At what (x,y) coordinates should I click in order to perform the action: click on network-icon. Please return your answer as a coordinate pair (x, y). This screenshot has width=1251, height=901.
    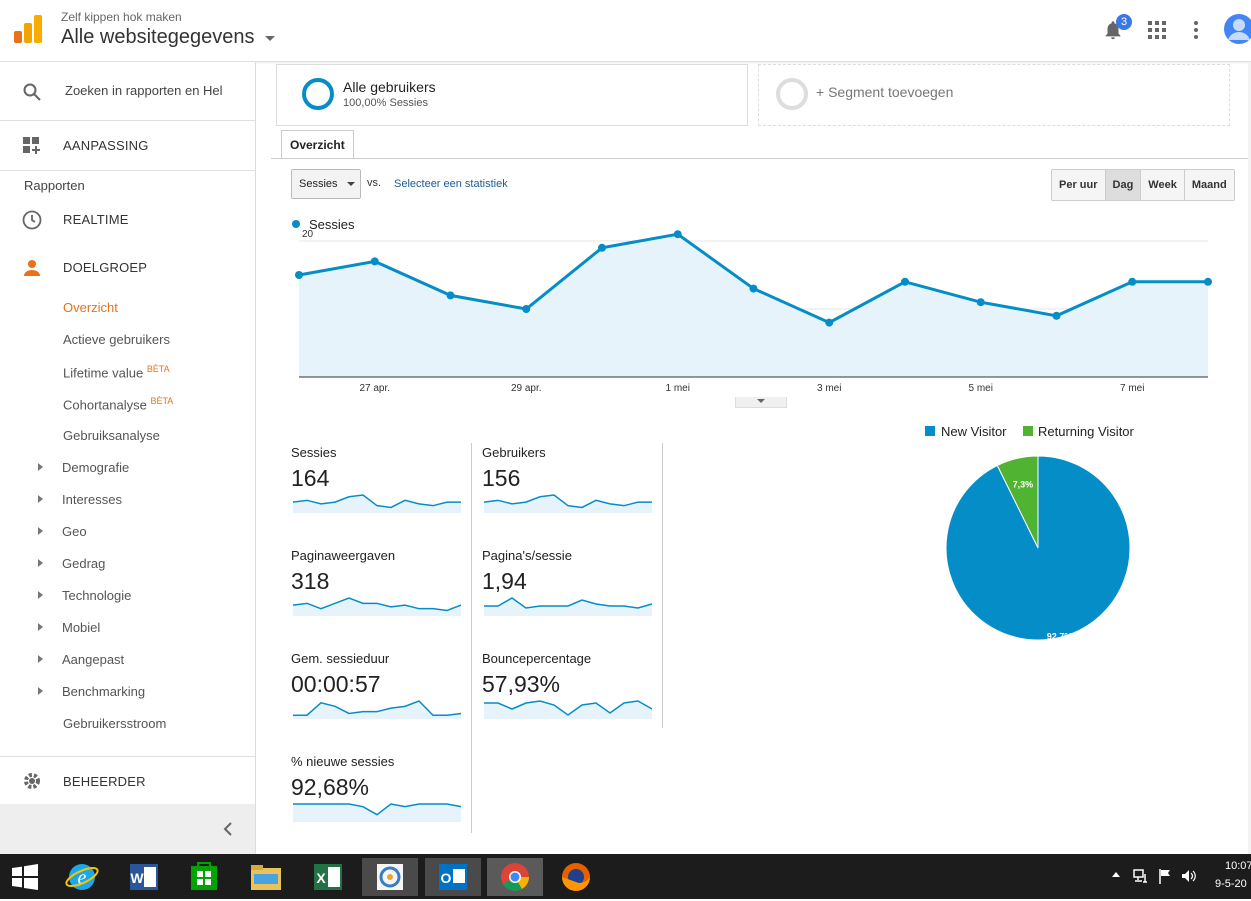
    Looking at the image, I should click on (1141, 876).